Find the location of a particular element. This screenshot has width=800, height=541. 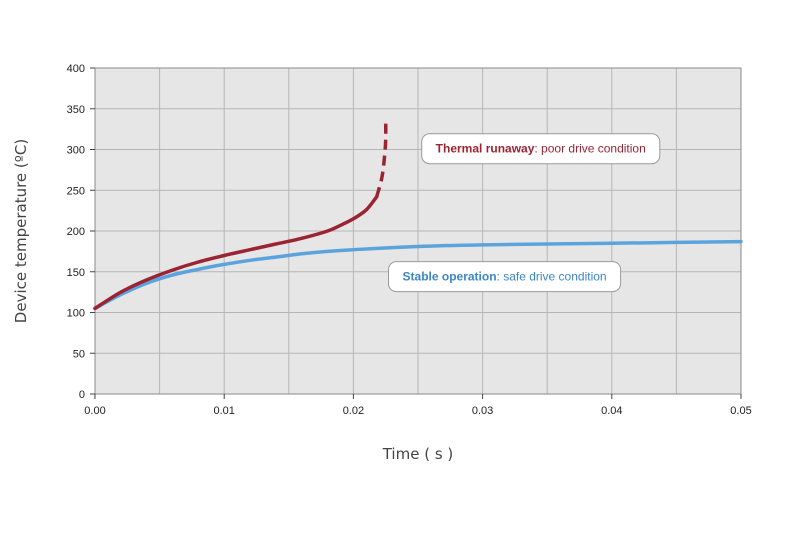

x-tick-label: 0.01 is located at coordinates (223, 411).